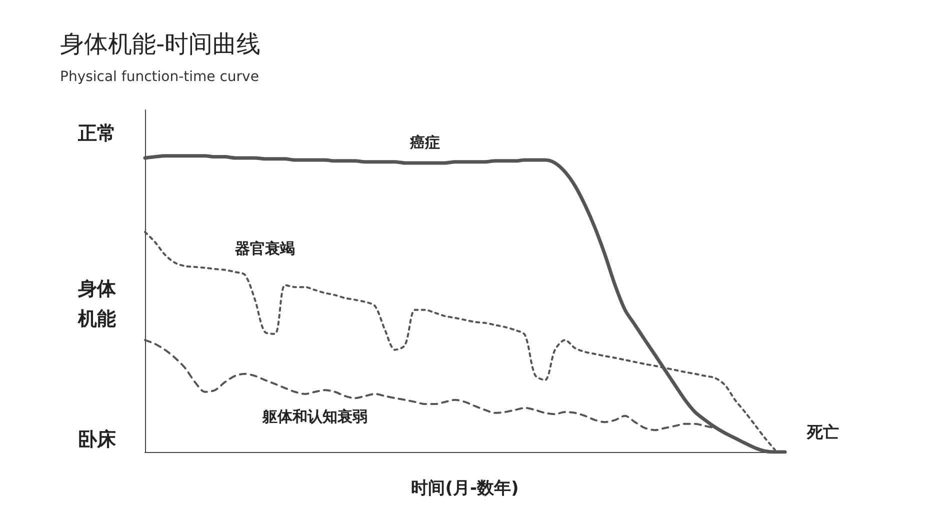 The width and height of the screenshot is (952, 505). Describe the element at coordinates (465, 488) in the screenshot. I see `x-axis-title: 时间(月-数年)` at that location.